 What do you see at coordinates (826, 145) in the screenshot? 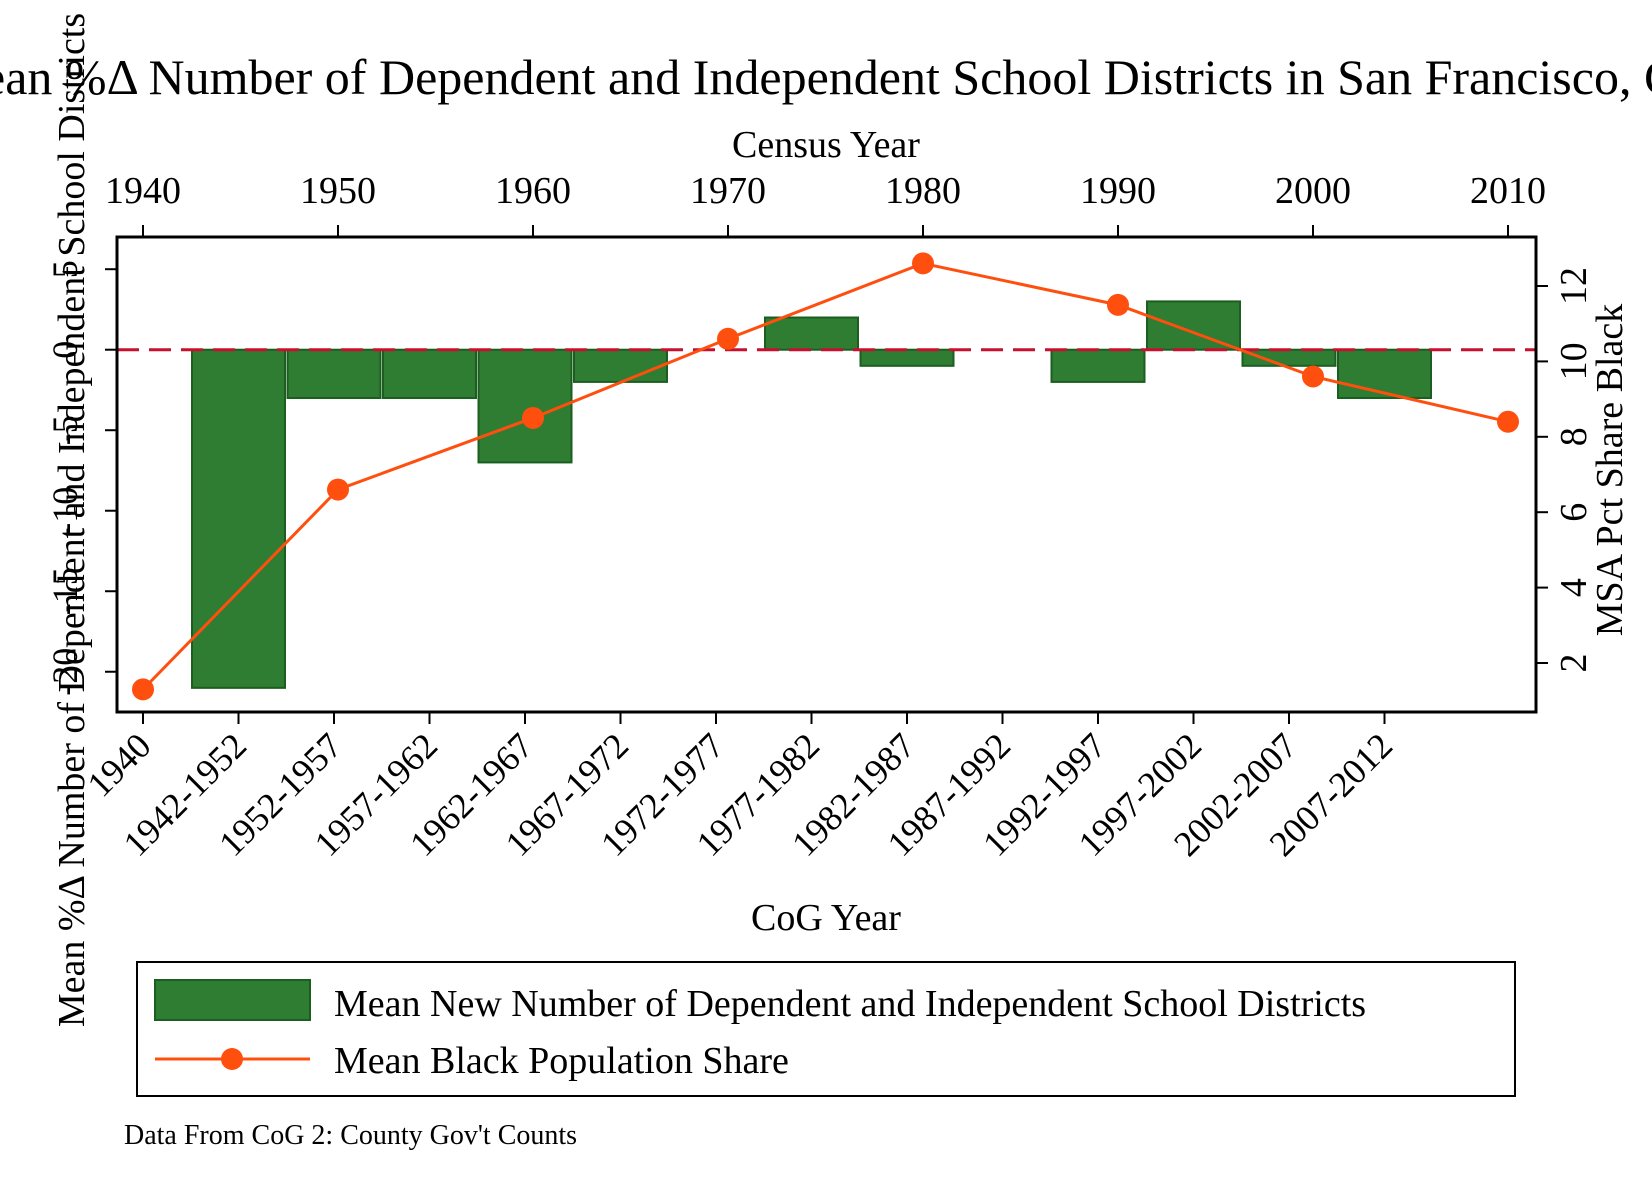
I see `top-axis-label: Census Year` at bounding box center [826, 145].